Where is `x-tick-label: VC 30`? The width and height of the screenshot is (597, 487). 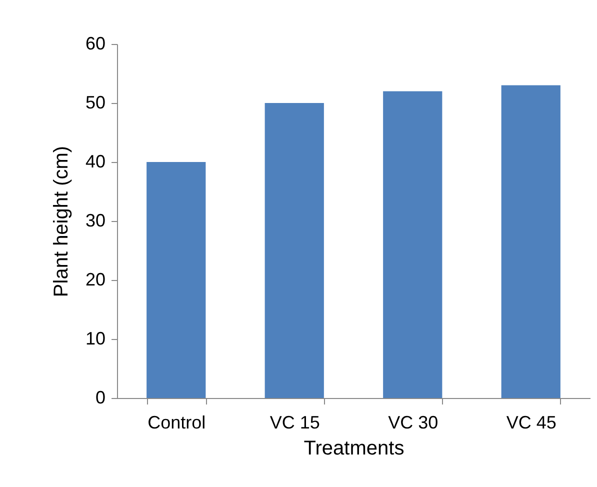
x-tick-label: VC 30 is located at coordinates (413, 422).